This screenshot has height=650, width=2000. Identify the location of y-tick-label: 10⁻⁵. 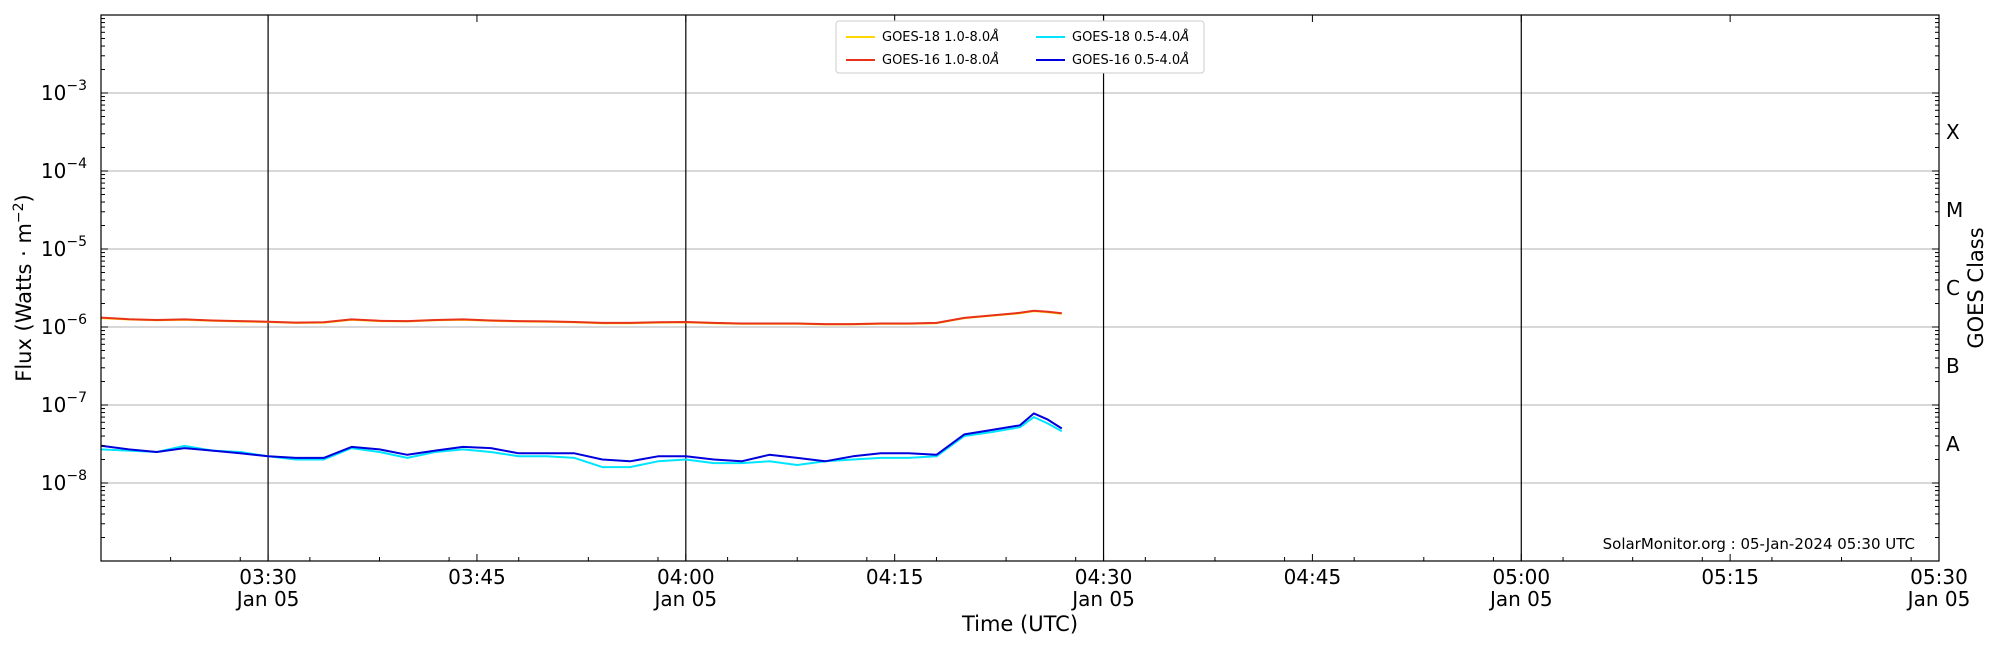
(64, 247).